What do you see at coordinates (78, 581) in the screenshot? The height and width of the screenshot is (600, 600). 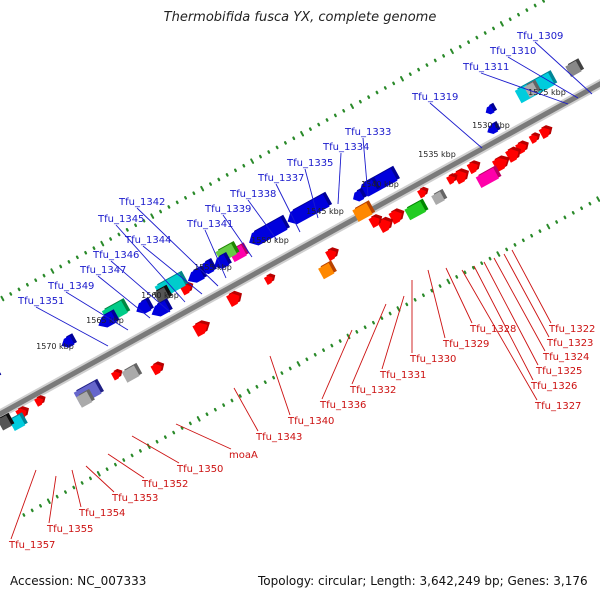 I see `accession-text: Accession: NC_007333` at bounding box center [78, 581].